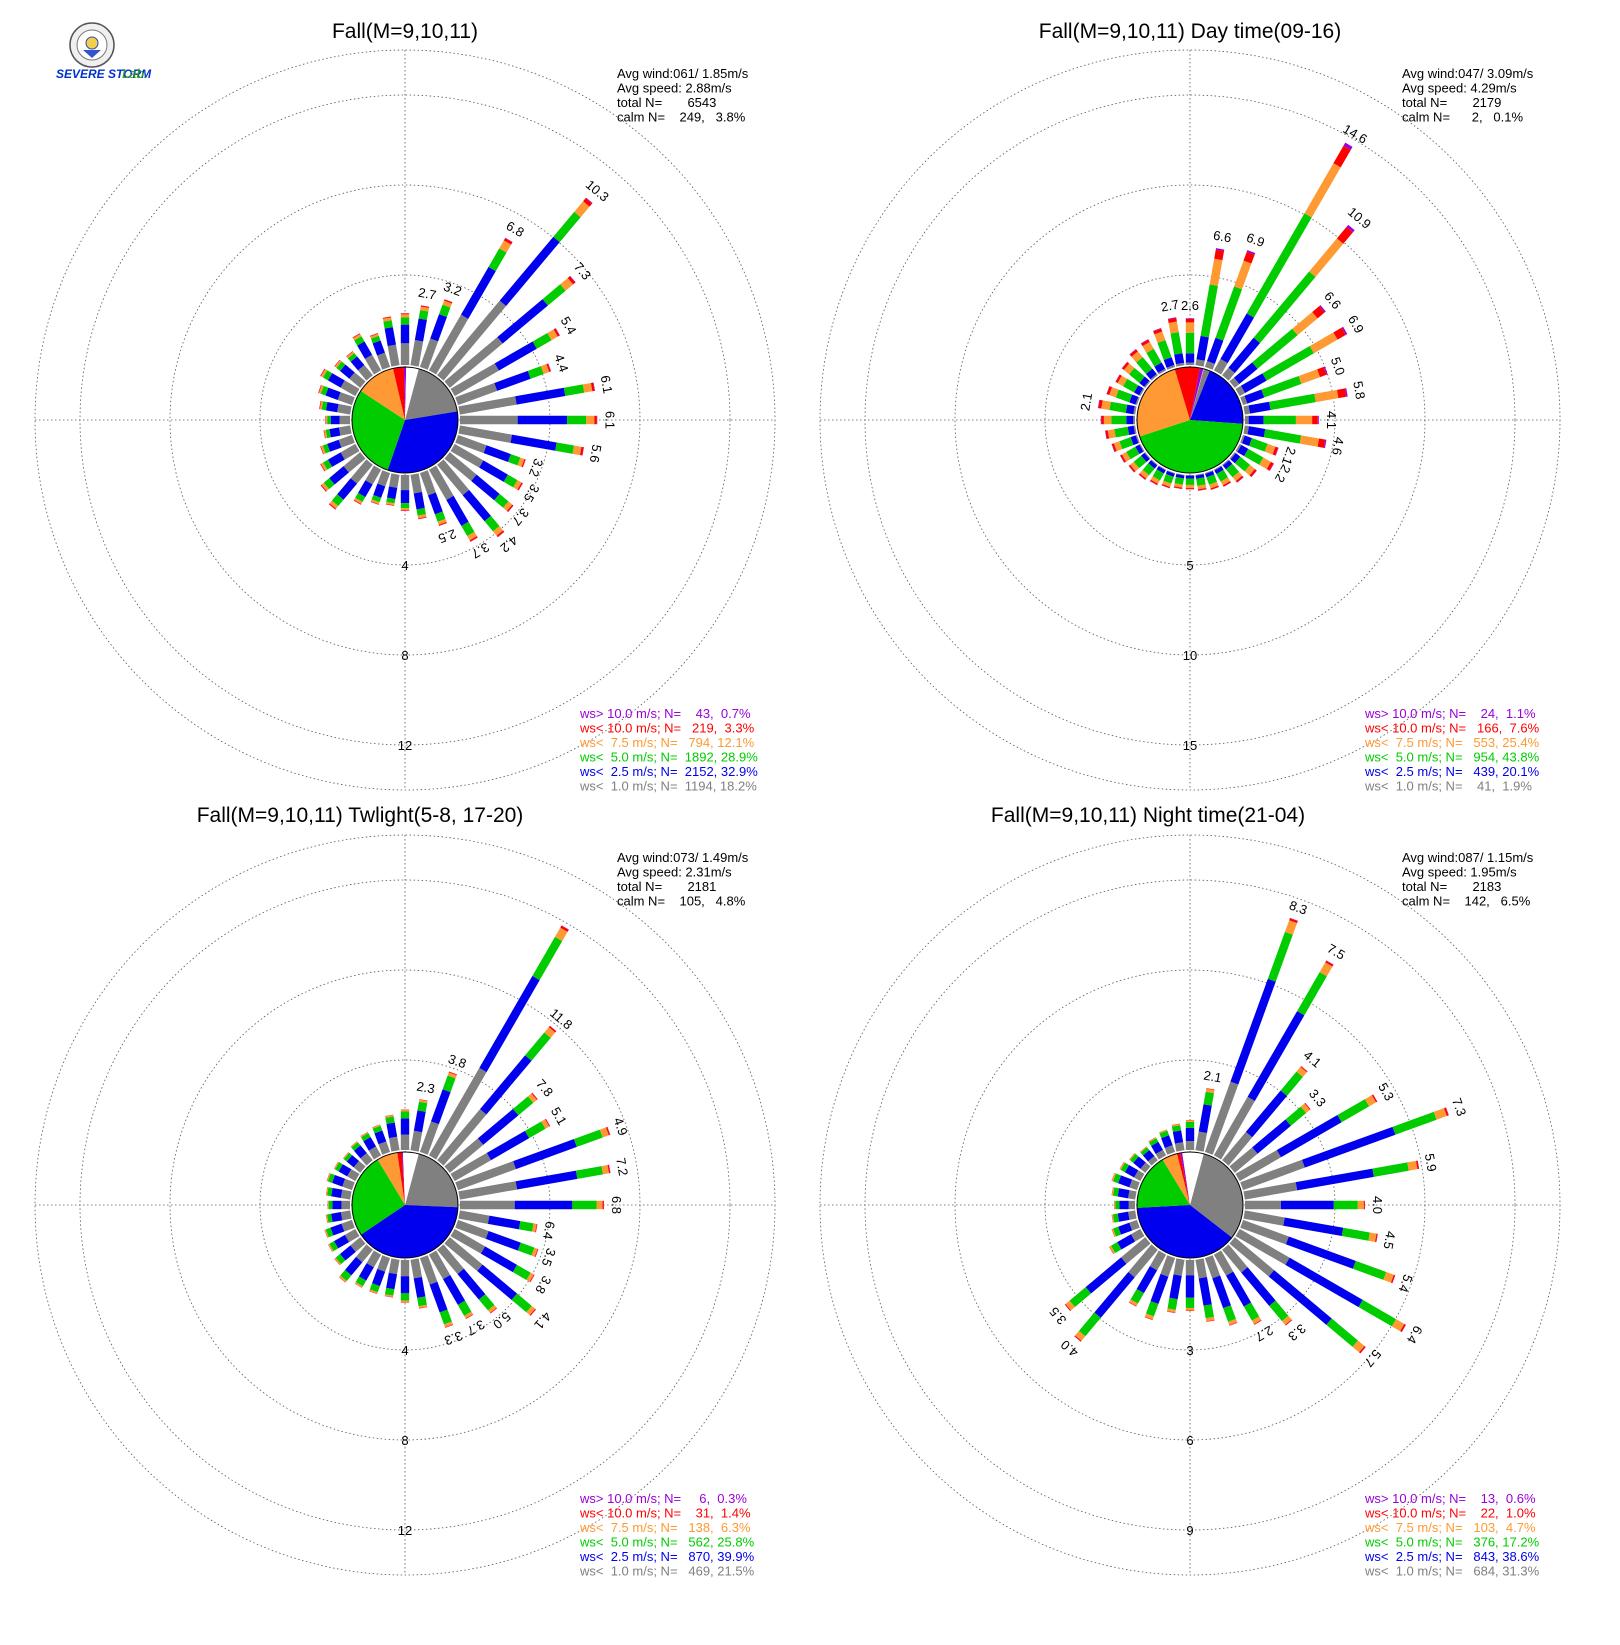 Image resolution: width=1620 pixels, height=1645 pixels. I want to click on petal-label-10: 2.3, so click(426, 1088).